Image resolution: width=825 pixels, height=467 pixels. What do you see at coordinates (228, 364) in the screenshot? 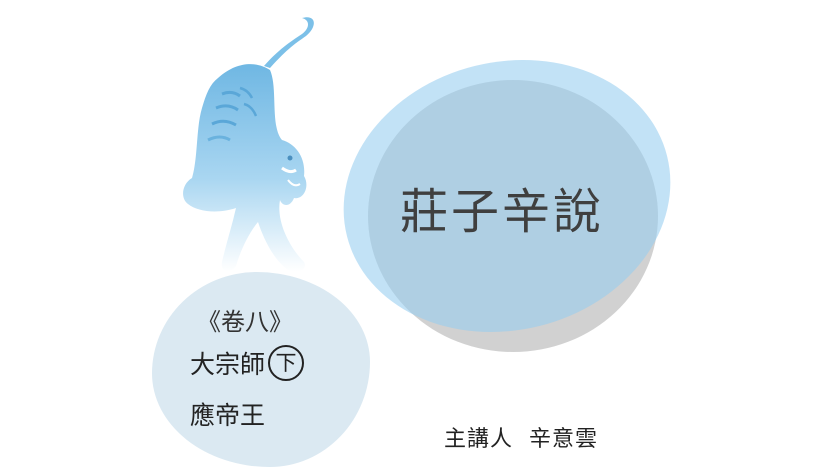
I see `chapter-first-title: 大宗師` at bounding box center [228, 364].